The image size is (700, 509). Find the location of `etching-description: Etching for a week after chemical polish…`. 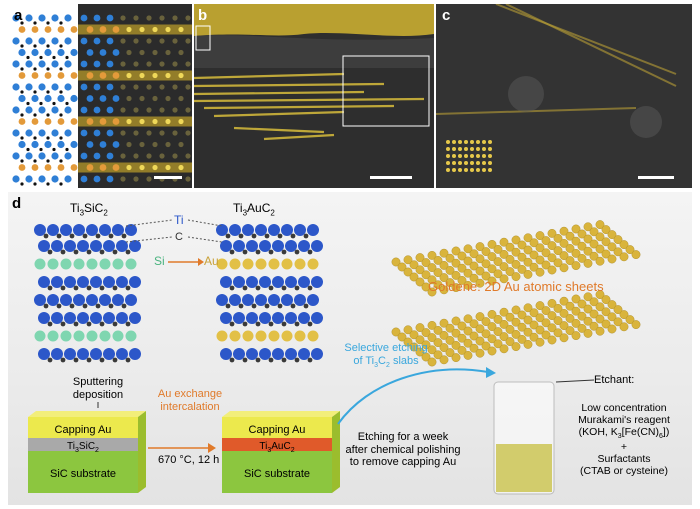

etching-description: Etching for a week after chemical polish… is located at coordinates (403, 450).